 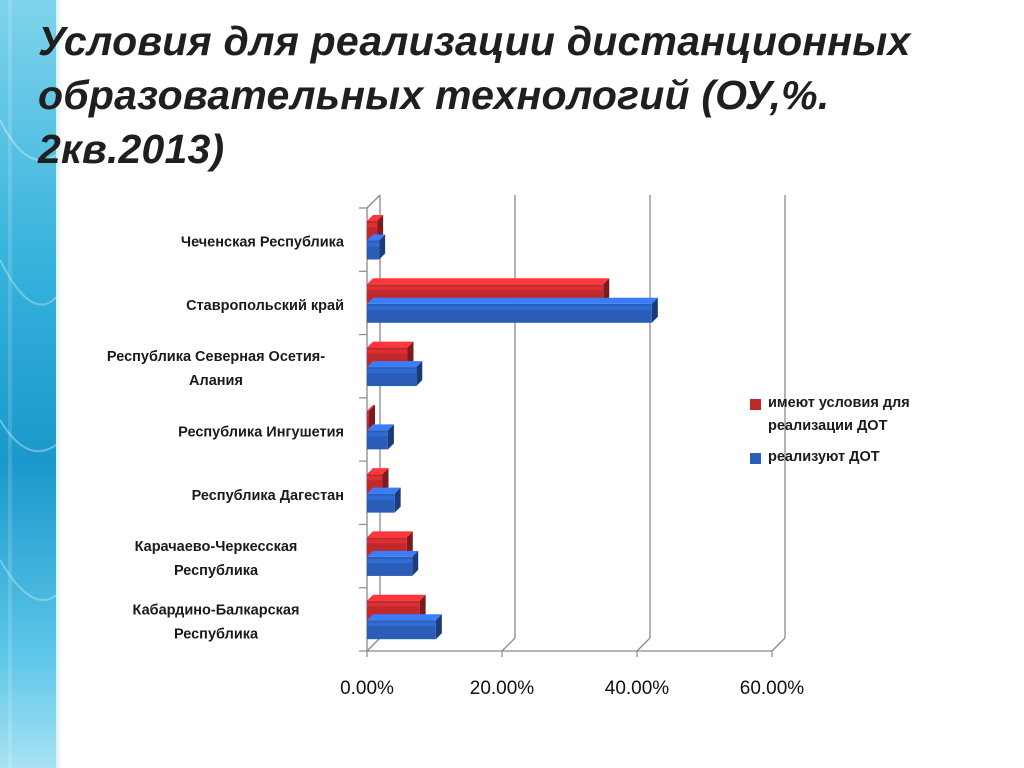 What do you see at coordinates (755, 458) in the screenshot?
I see `legend-swatch-blue` at bounding box center [755, 458].